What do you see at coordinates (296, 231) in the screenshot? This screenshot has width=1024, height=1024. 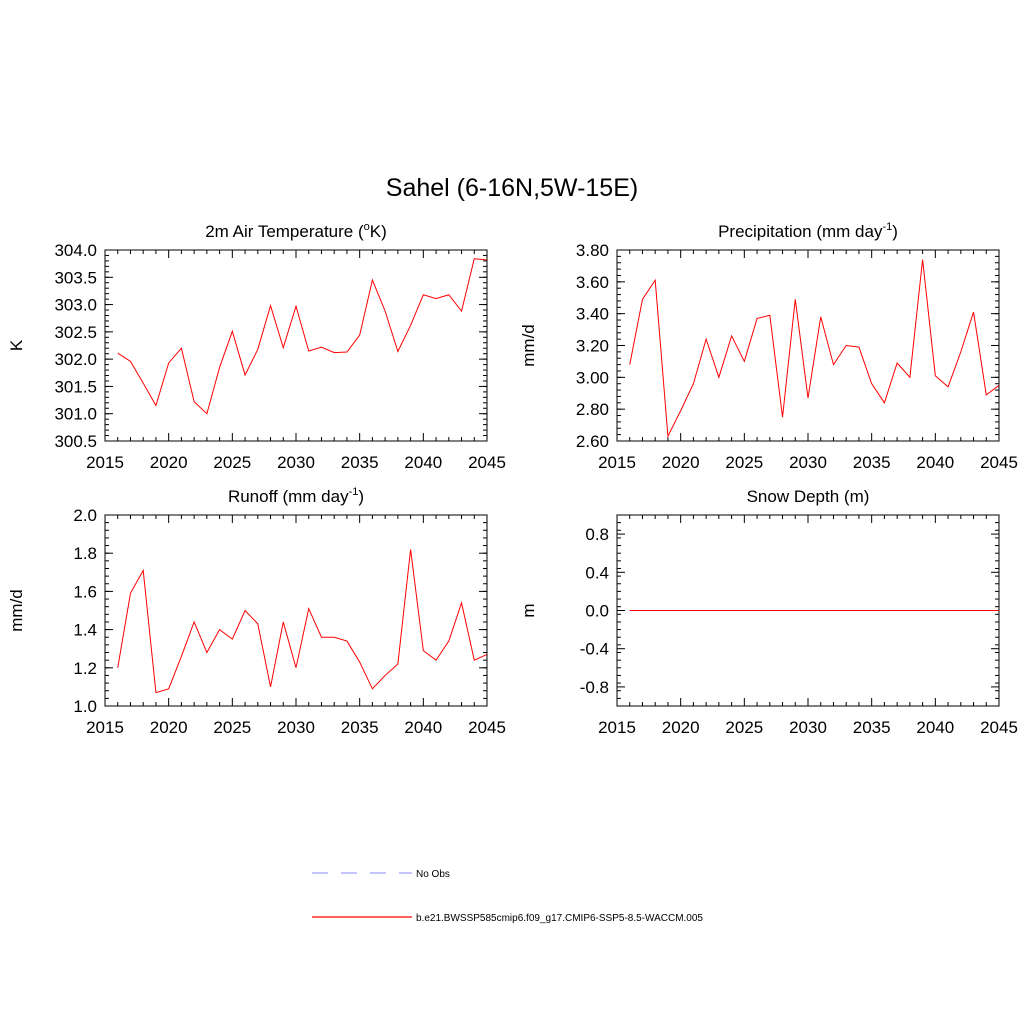 I see `panel-title: 2m Air Temperature (oK)` at bounding box center [296, 231].